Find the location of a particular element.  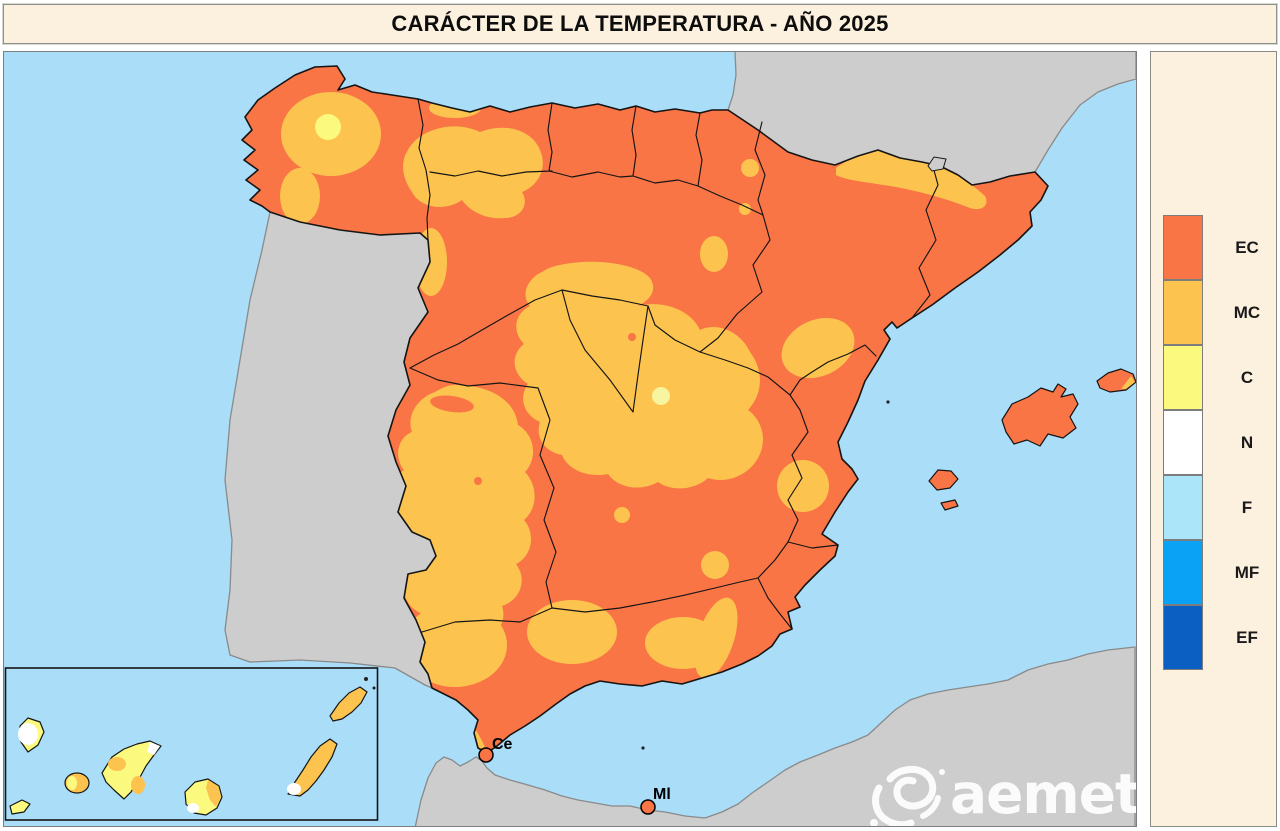

legend-item-f: F is located at coordinates (1218, 507).